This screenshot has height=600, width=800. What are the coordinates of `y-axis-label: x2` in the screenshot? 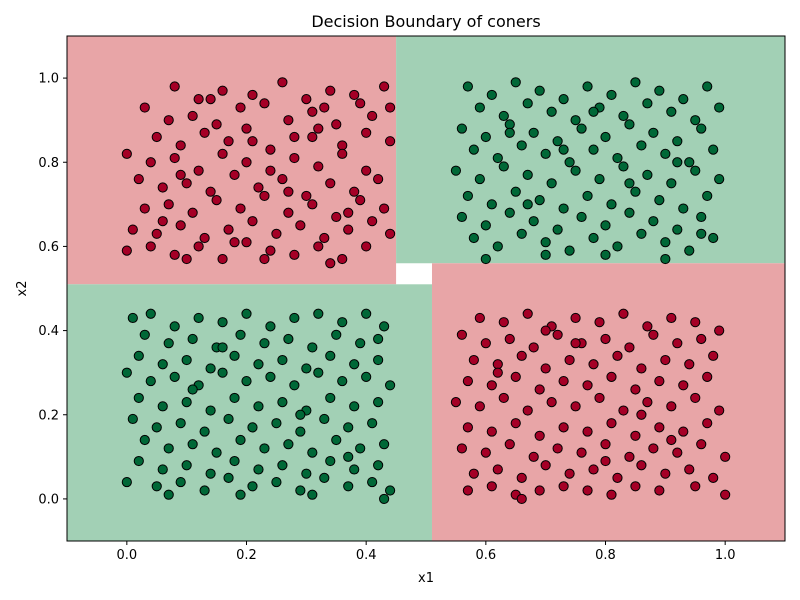 It's located at (22, 289).